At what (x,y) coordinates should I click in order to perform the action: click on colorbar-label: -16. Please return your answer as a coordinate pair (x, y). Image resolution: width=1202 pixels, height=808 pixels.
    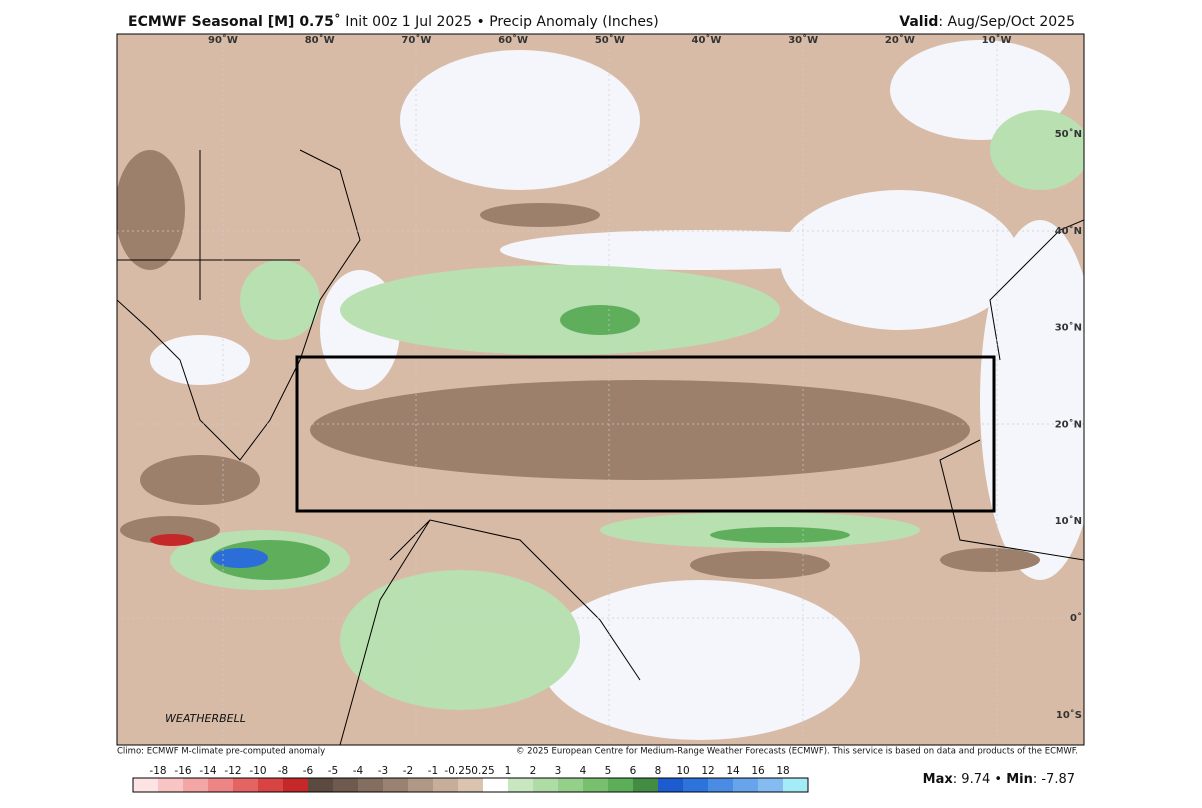
    Looking at the image, I should click on (182, 771).